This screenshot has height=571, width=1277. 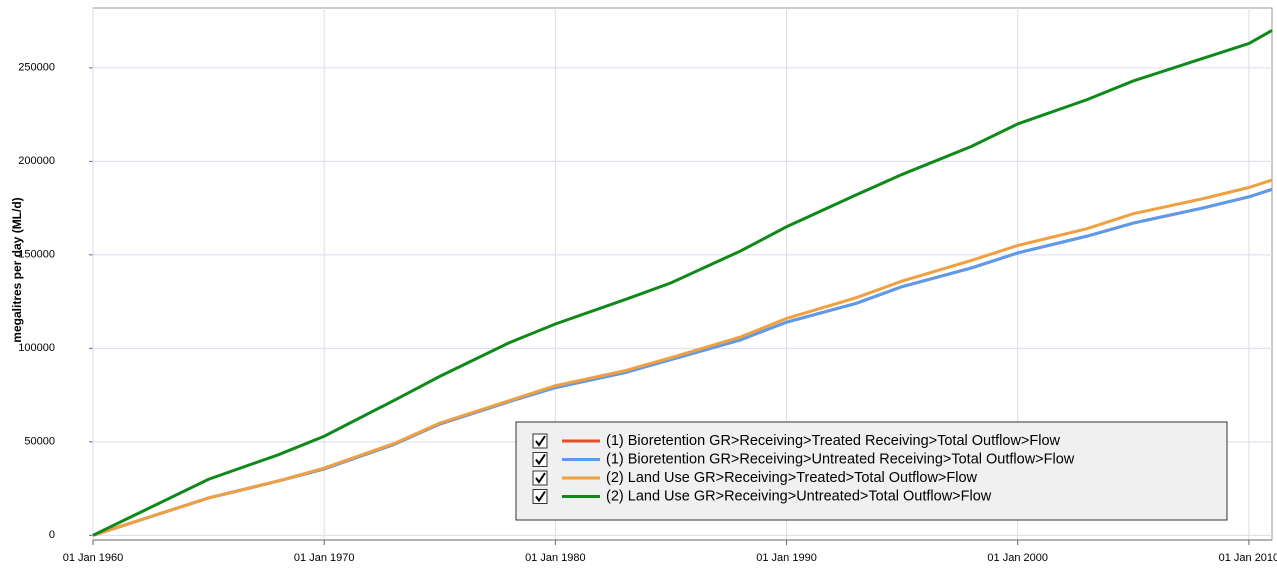 I want to click on x-tick-label: 01 Jan 1990, so click(x=786, y=558).